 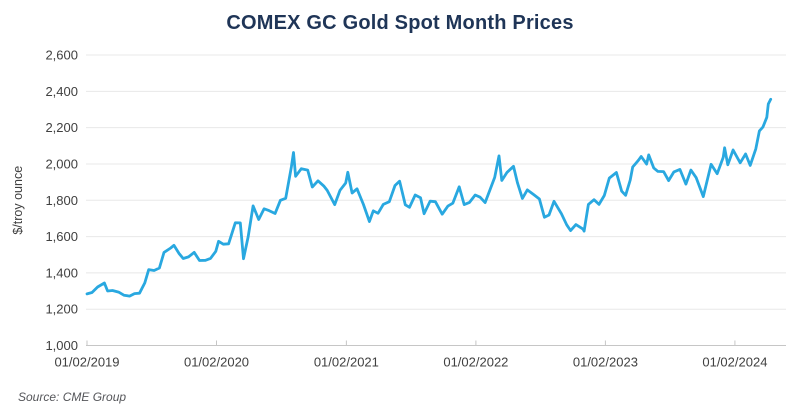 I want to click on y-tick-label: 1,800, so click(x=61, y=200).